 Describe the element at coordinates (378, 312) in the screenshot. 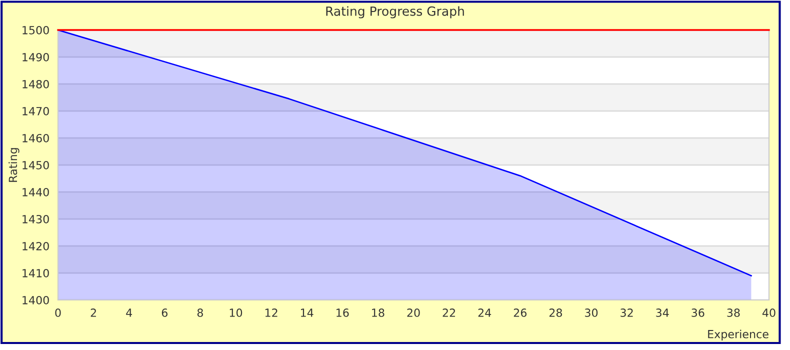

I see `x-tick-label: 18` at that location.